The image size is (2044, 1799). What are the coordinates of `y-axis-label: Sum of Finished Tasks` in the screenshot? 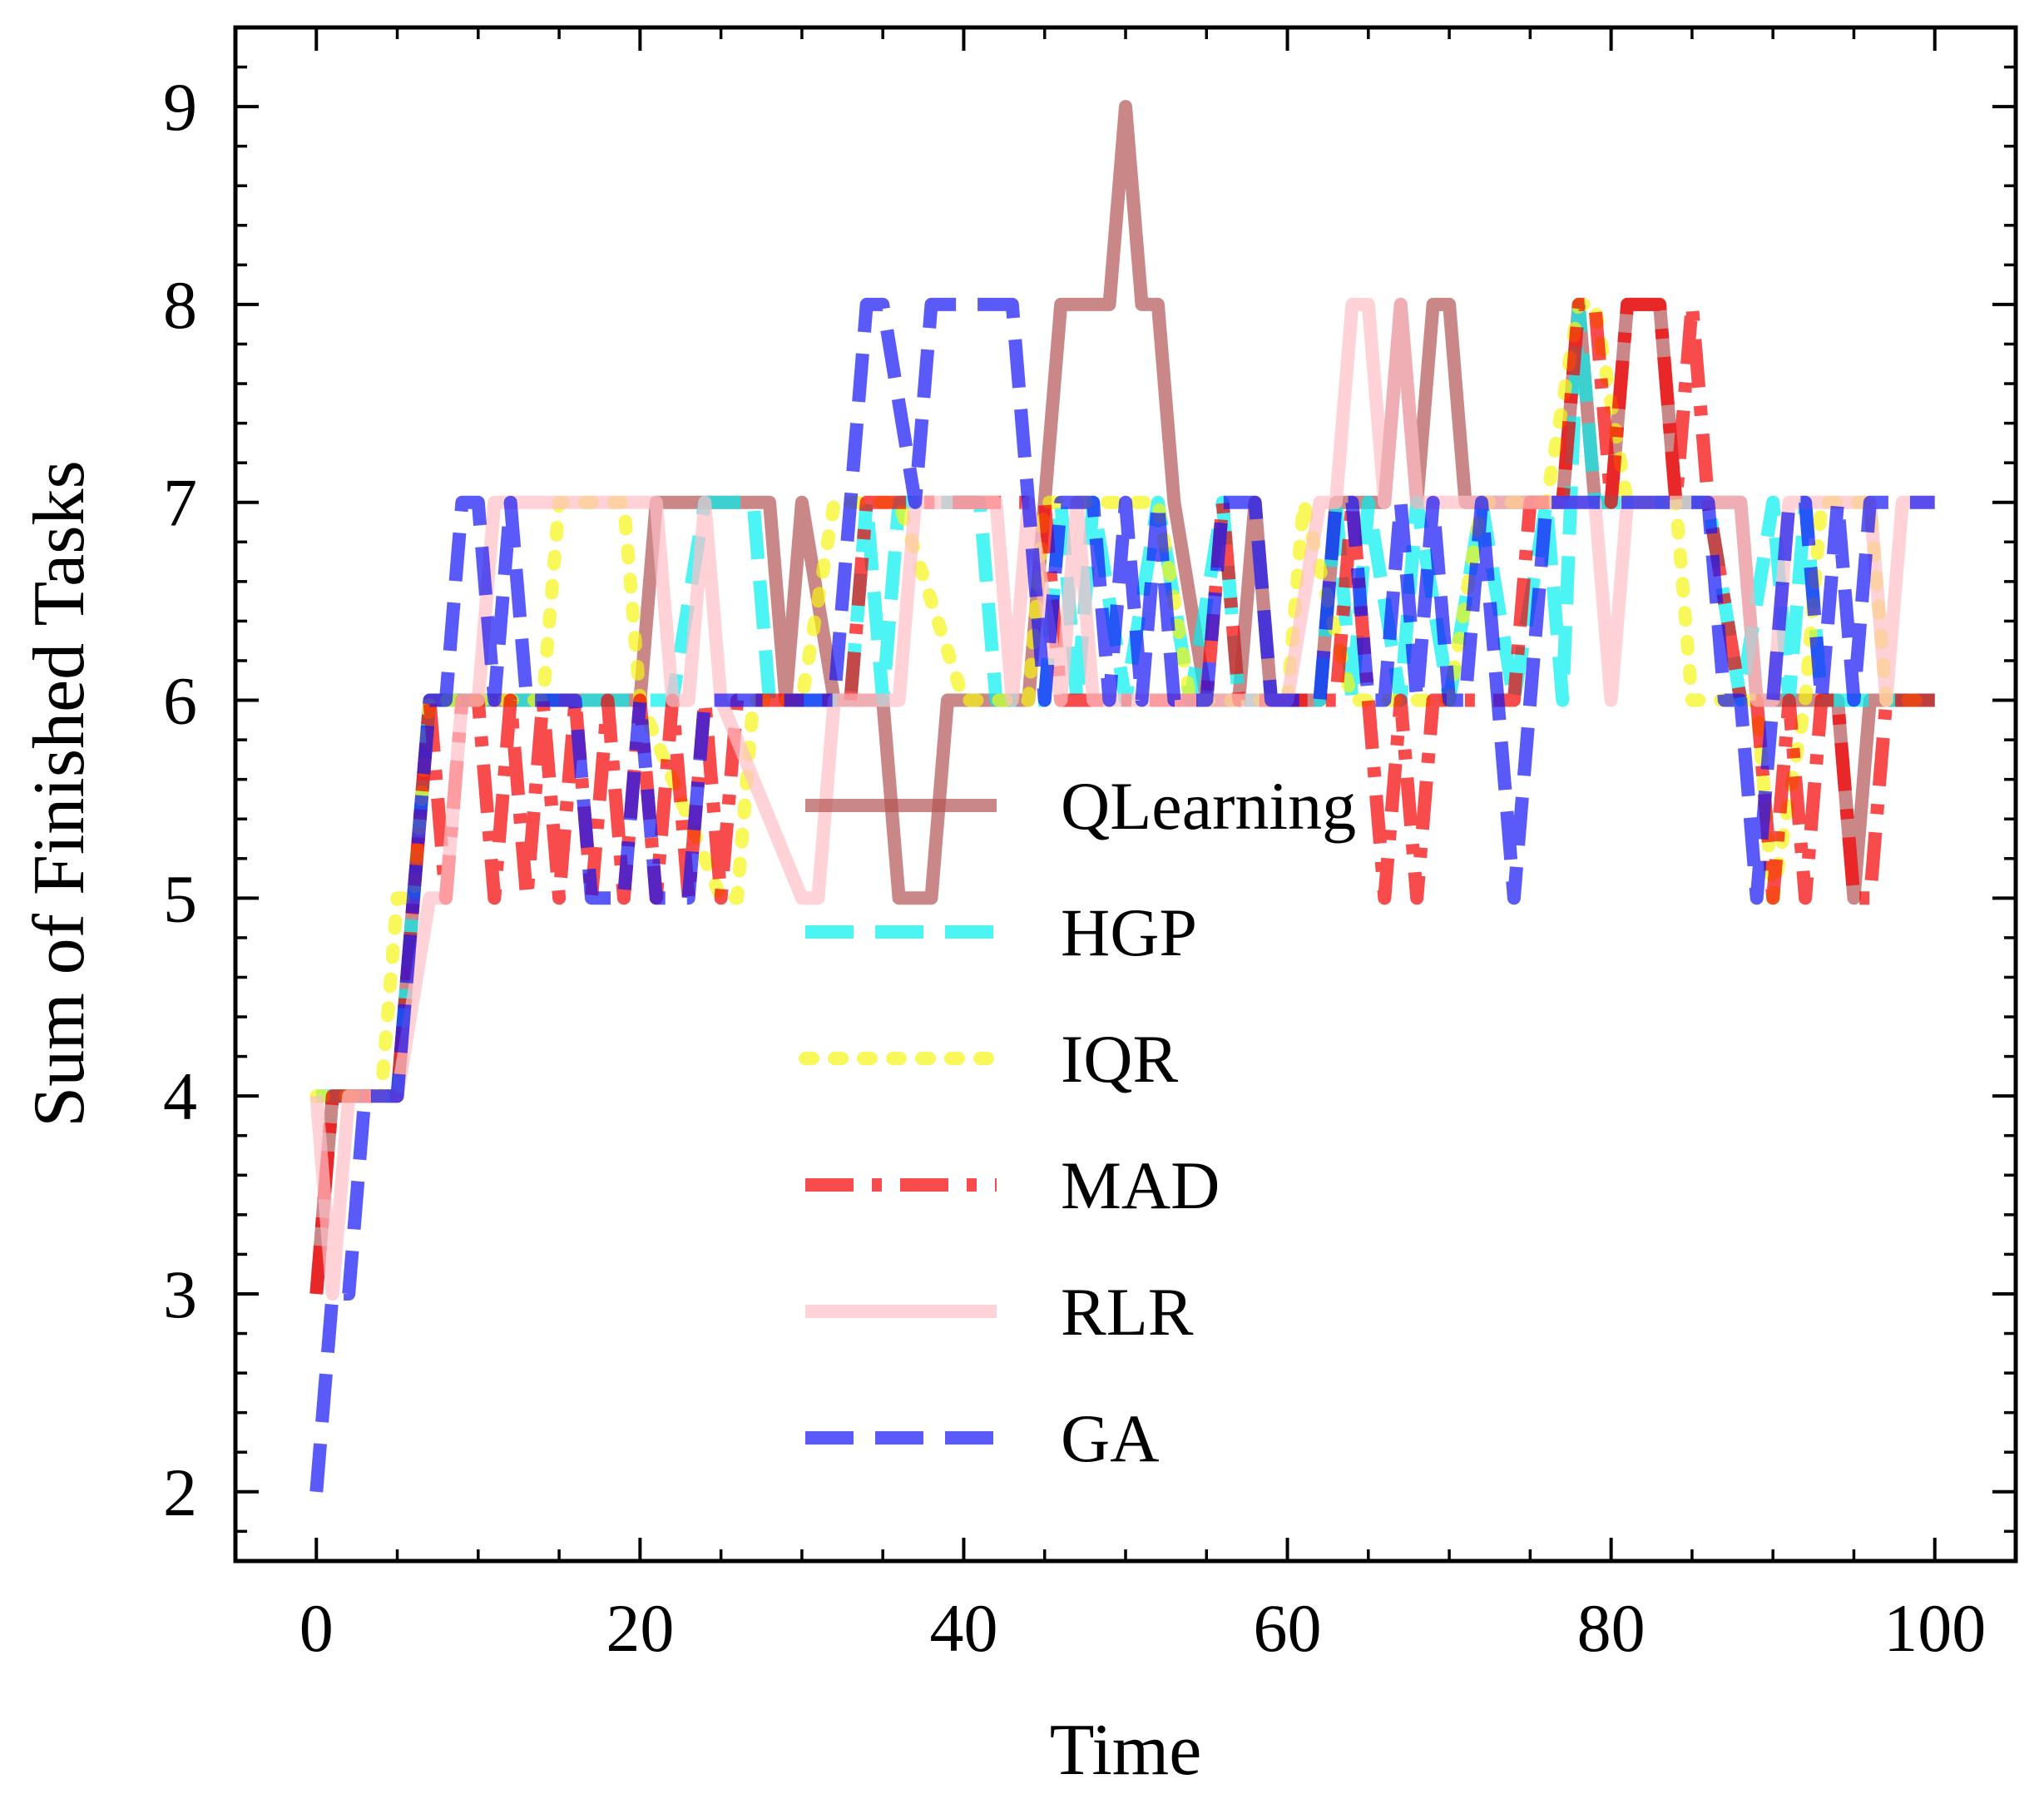 It's located at (59, 793).